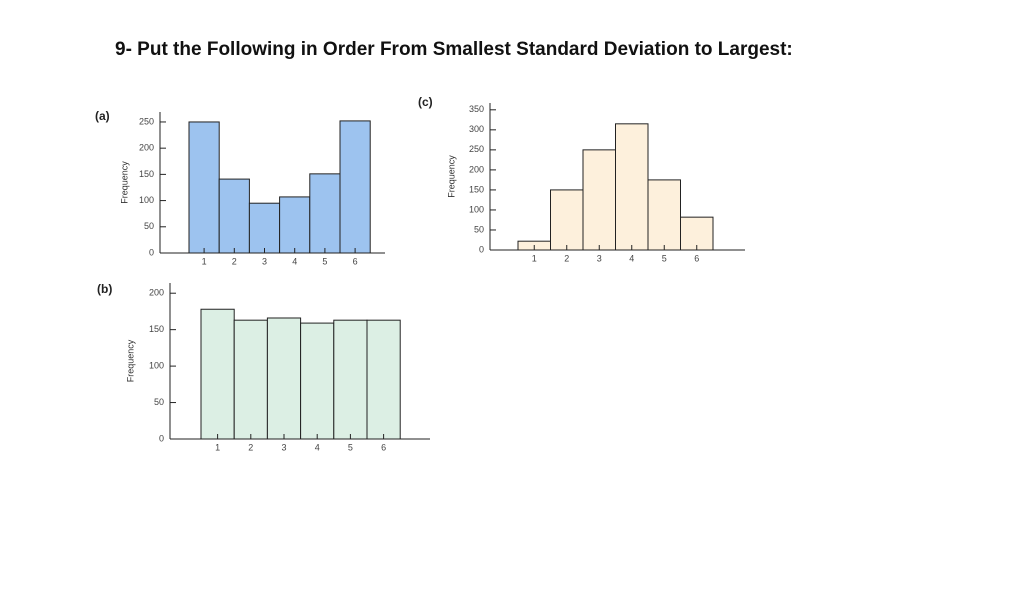 The image size is (1024, 599). What do you see at coordinates (102, 116) in the screenshot?
I see `panel-label: (a)` at bounding box center [102, 116].